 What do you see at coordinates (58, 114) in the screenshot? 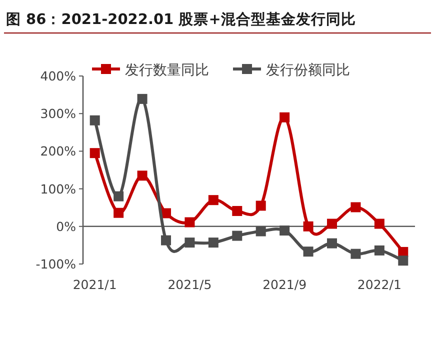
I see `y-tick-label: 300%` at bounding box center [58, 114].